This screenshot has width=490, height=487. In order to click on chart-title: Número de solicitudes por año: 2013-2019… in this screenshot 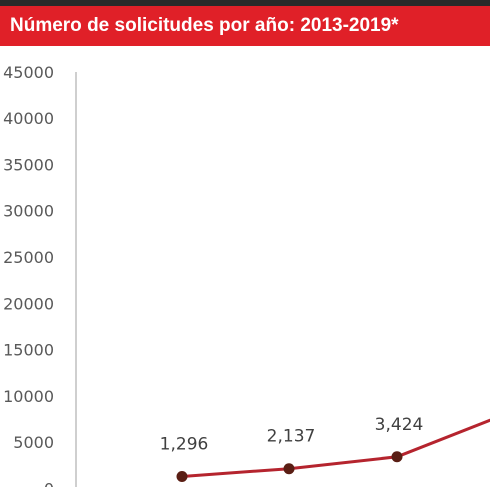, I will do `click(204, 25)`.